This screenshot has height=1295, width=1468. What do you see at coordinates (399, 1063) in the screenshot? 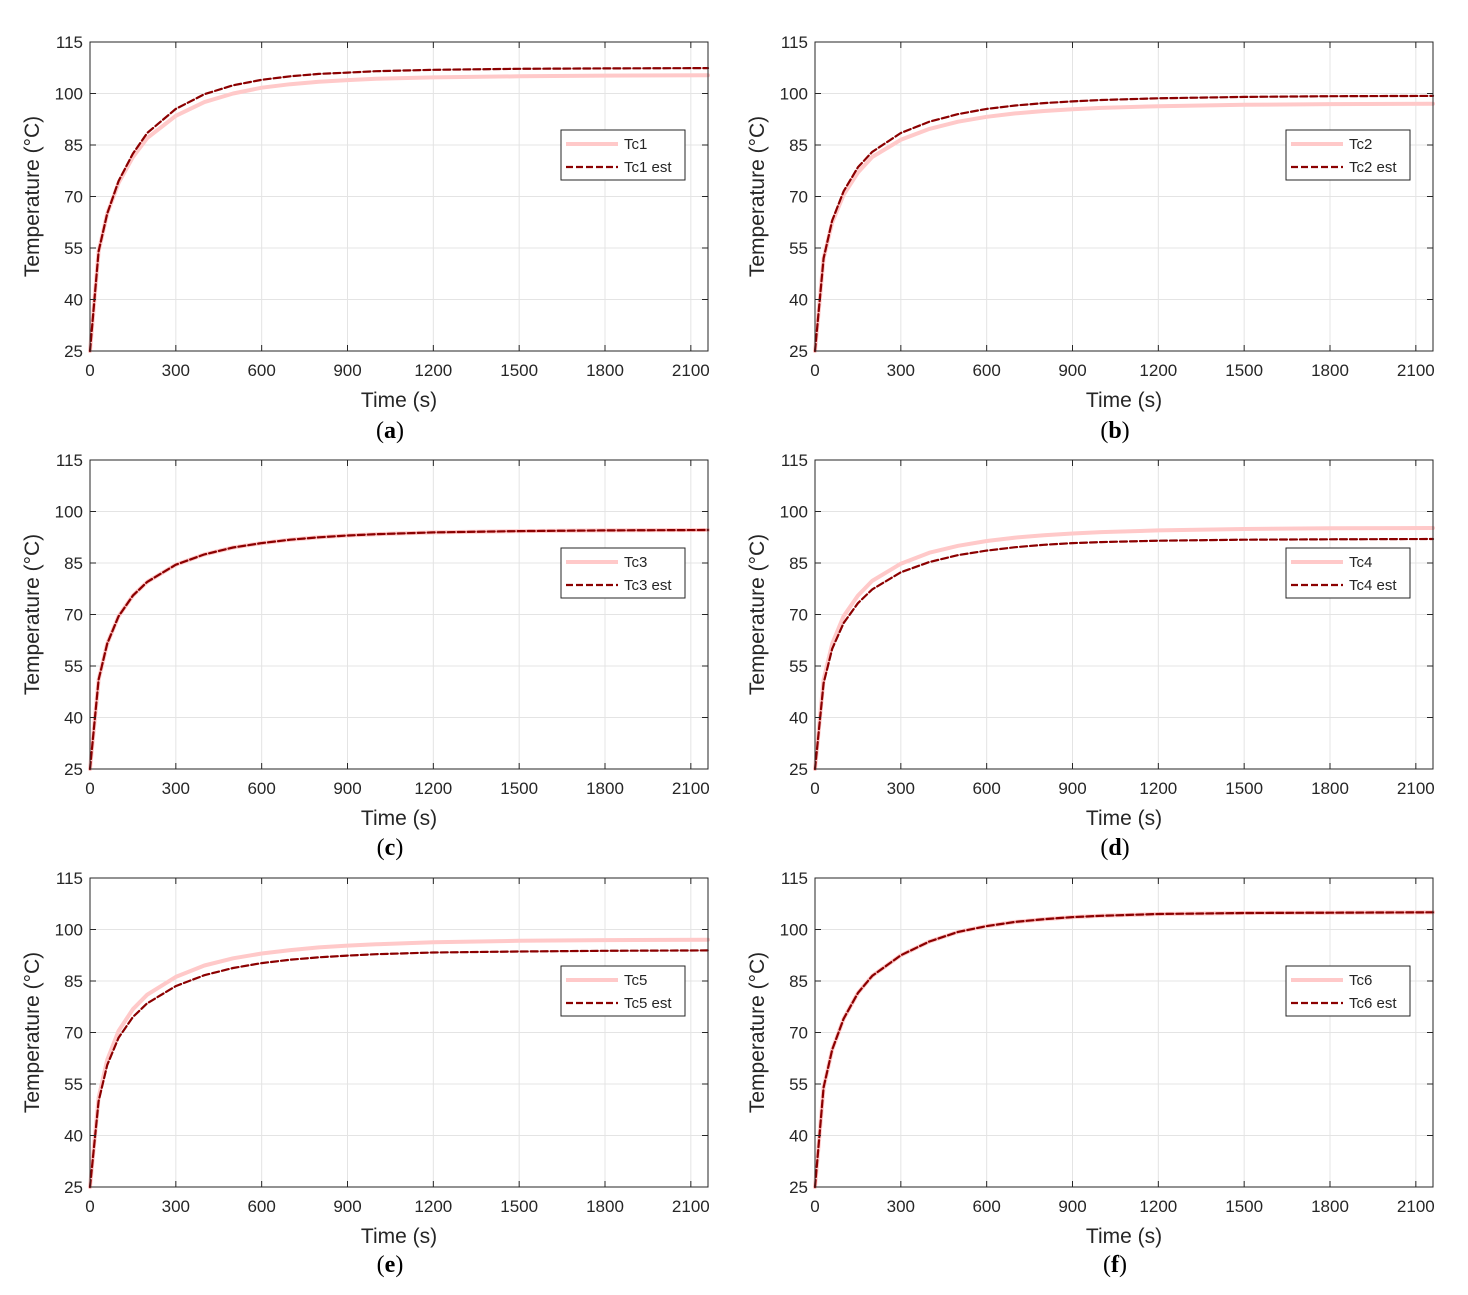
I see `series-line-tc5` at bounding box center [399, 1063].